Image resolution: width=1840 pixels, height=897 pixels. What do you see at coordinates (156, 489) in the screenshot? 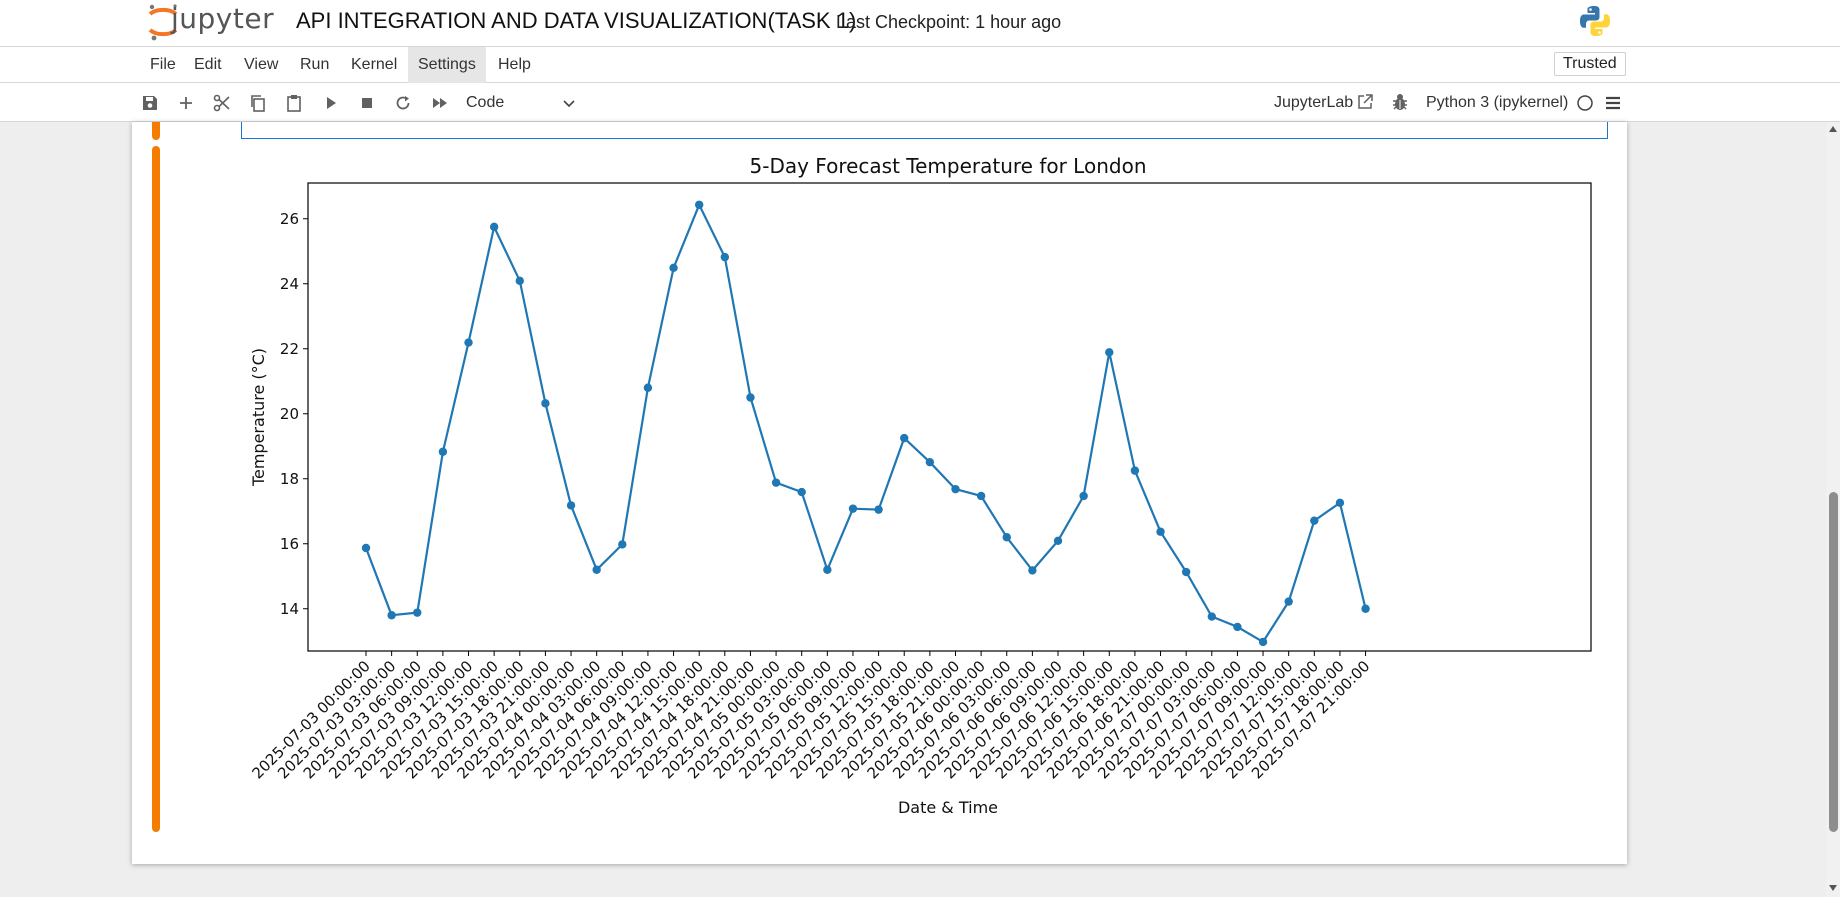
I see `output-collapser` at bounding box center [156, 489].